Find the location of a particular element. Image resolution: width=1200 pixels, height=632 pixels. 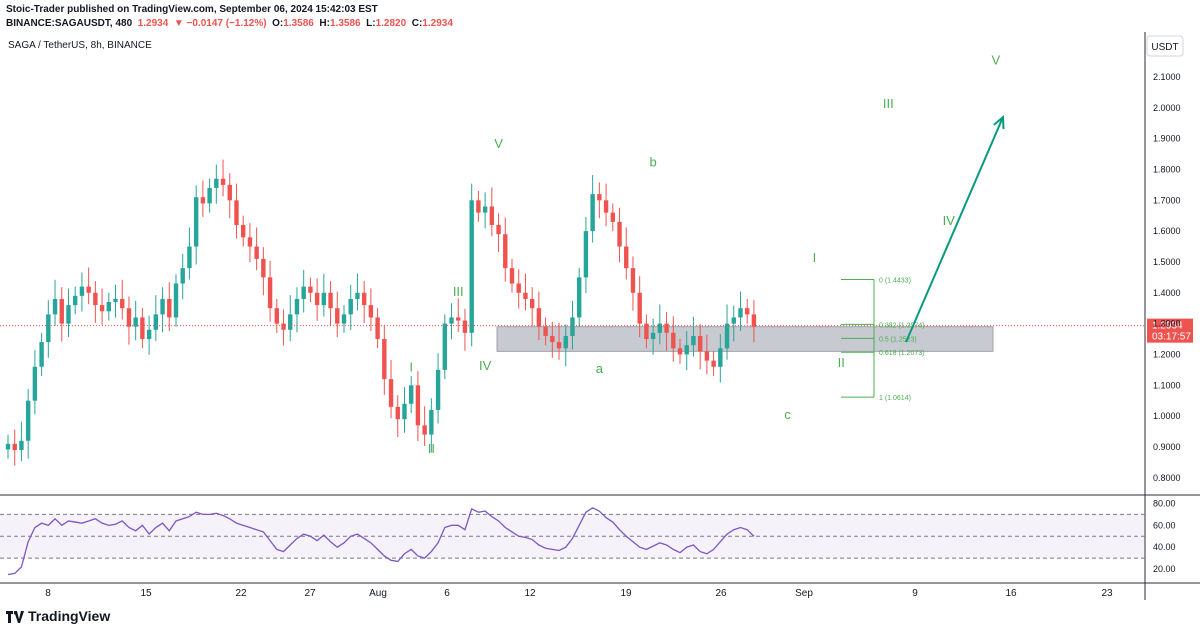

tradingview-logo-icon is located at coordinates (15, 616).